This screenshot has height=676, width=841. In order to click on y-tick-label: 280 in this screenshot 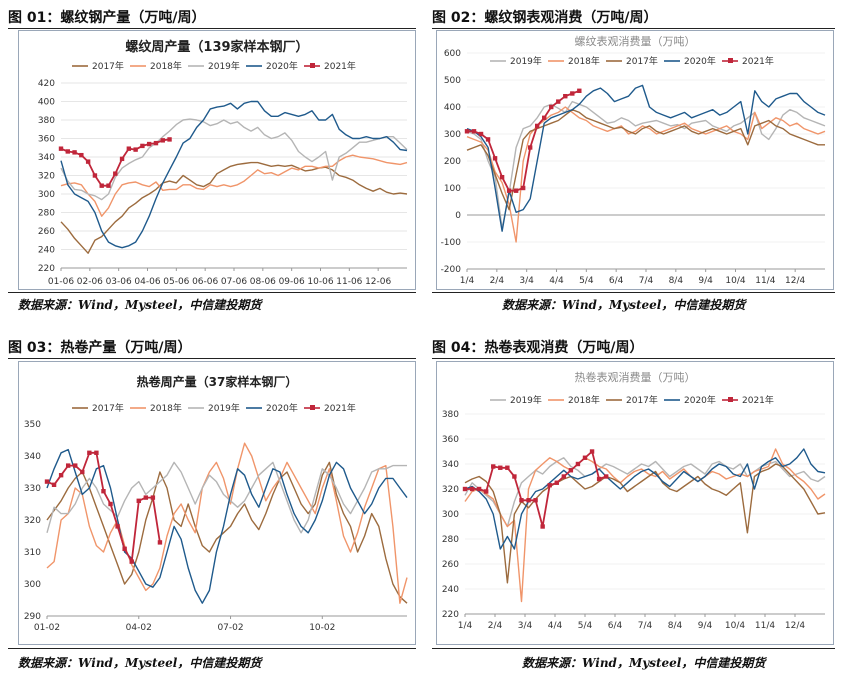, I will do `click(46, 214)`.